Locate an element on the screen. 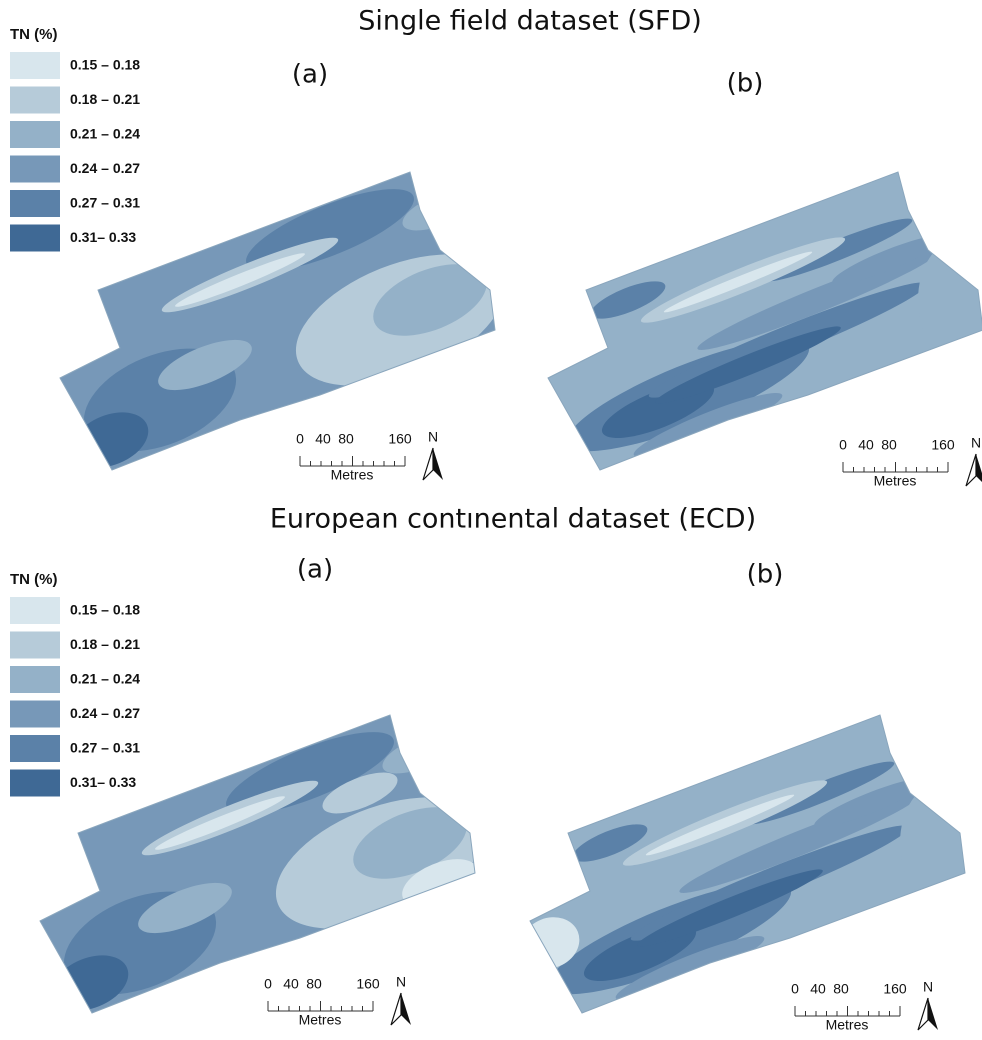 The height and width of the screenshot is (1040, 982). section-title: Single field dataset (SFD) is located at coordinates (530, 21).